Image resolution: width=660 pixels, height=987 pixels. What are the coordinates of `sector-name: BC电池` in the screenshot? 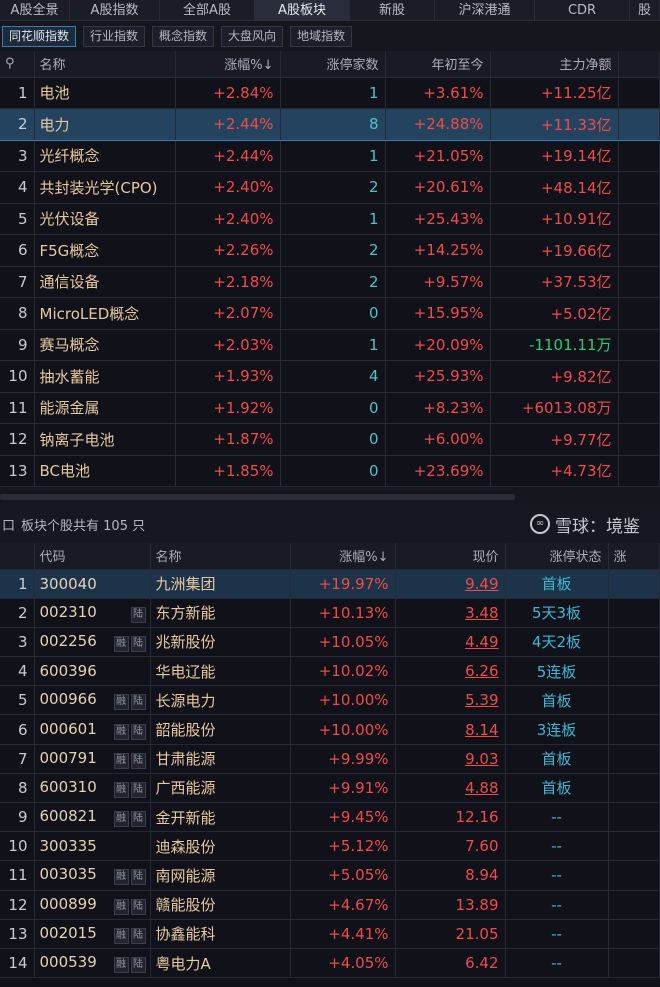 It's located at (105, 471).